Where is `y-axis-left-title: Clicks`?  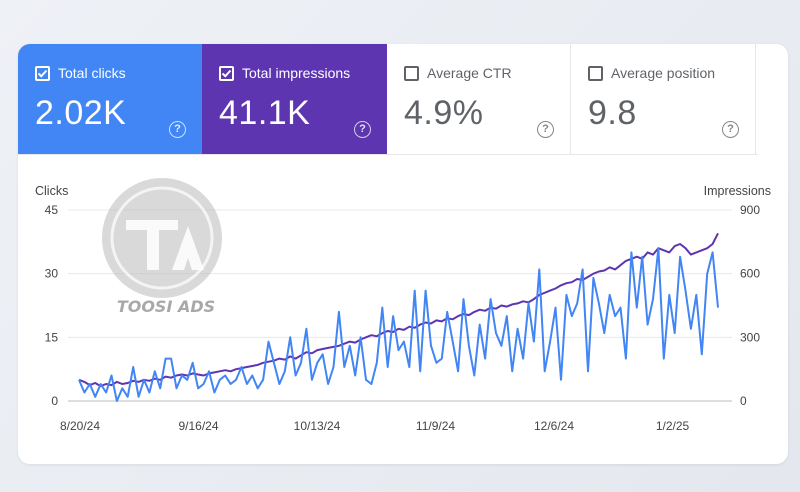 y-axis-left-title: Clicks is located at coordinates (51, 191).